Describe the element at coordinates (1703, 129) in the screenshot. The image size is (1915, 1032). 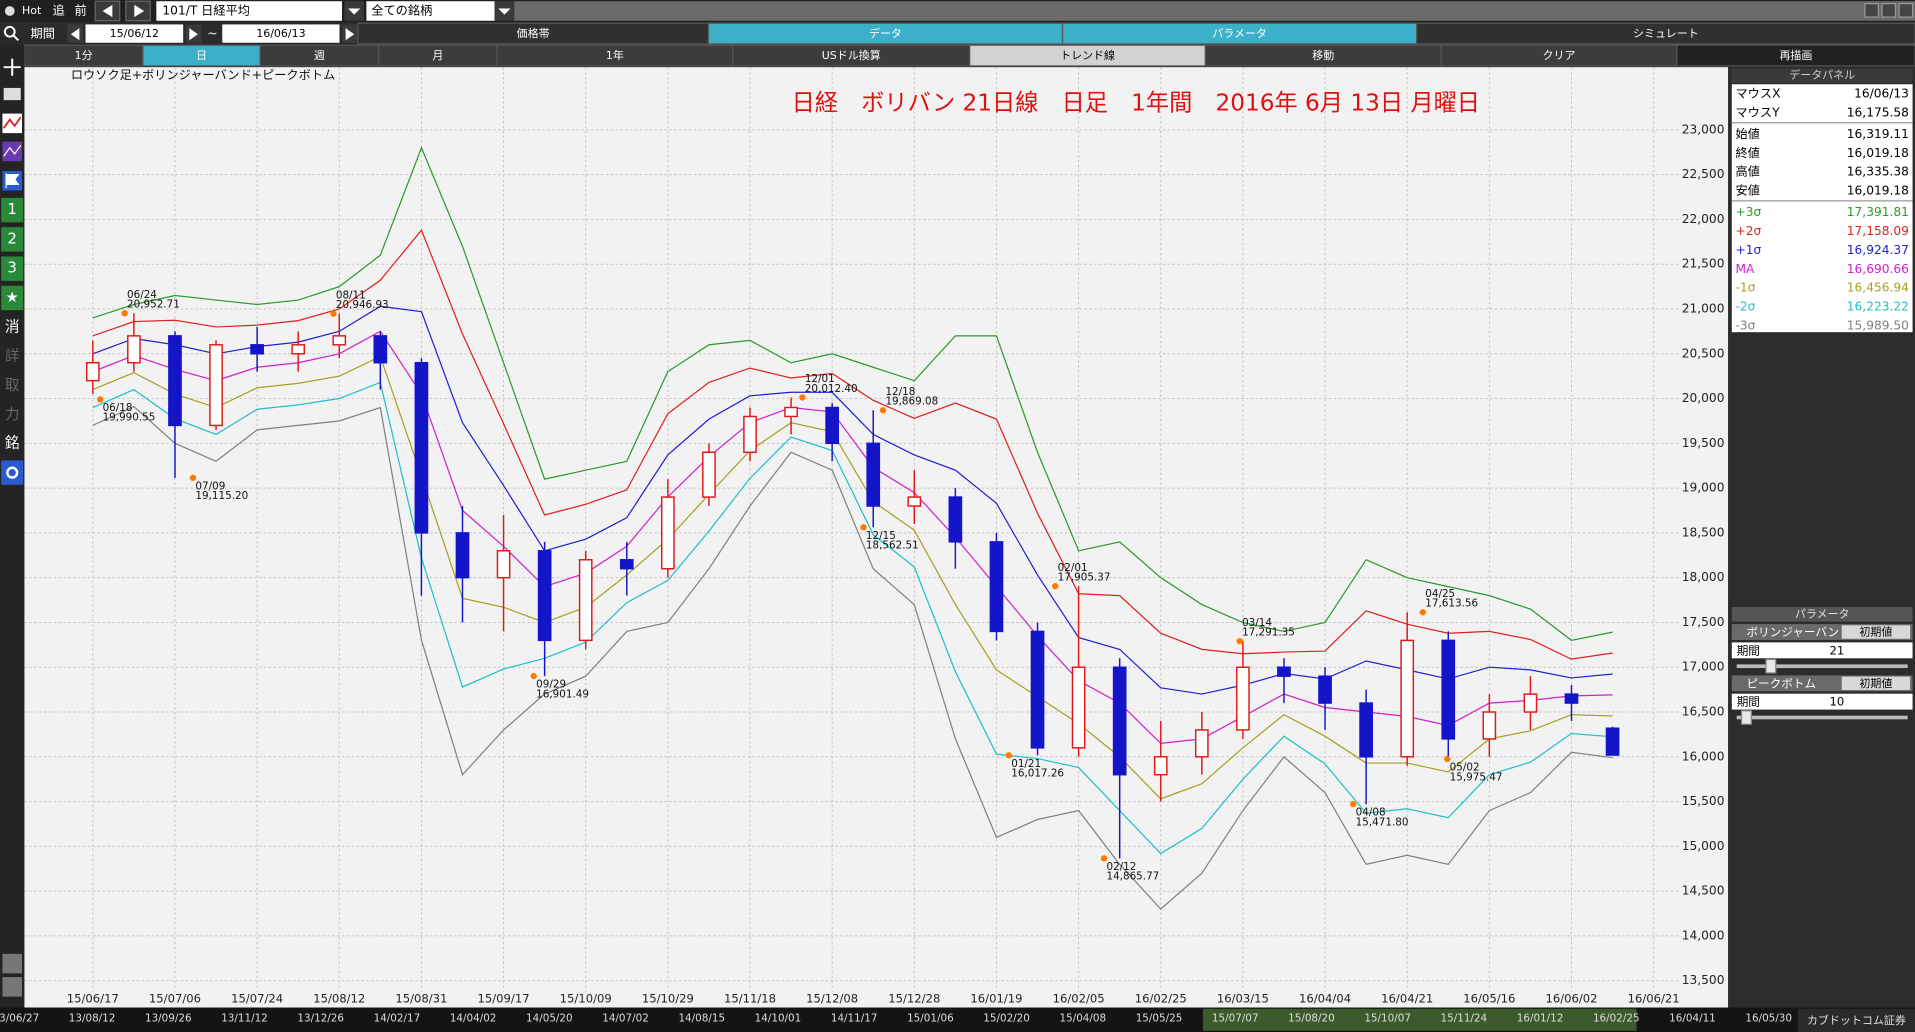
I see `y-tick-label: 23,000` at that location.